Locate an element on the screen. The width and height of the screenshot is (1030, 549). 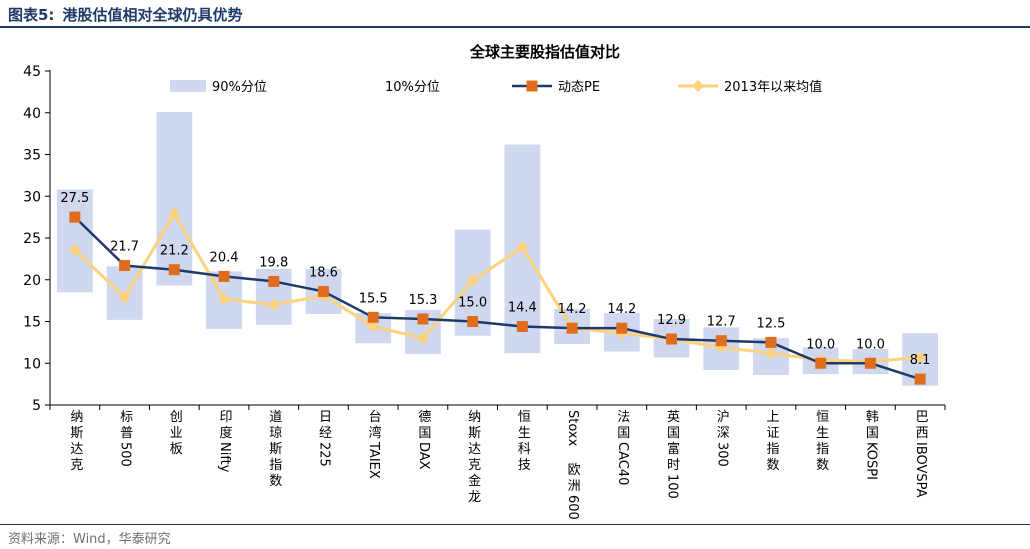
category-label-text: Nifty is located at coordinates (224, 457).